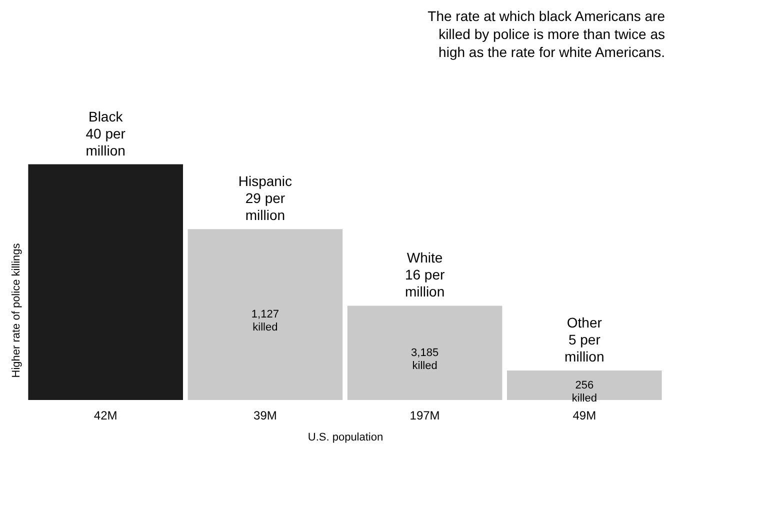 The width and height of the screenshot is (760, 529). What do you see at coordinates (424, 275) in the screenshot?
I see `data-label: White 16 per million` at bounding box center [424, 275].